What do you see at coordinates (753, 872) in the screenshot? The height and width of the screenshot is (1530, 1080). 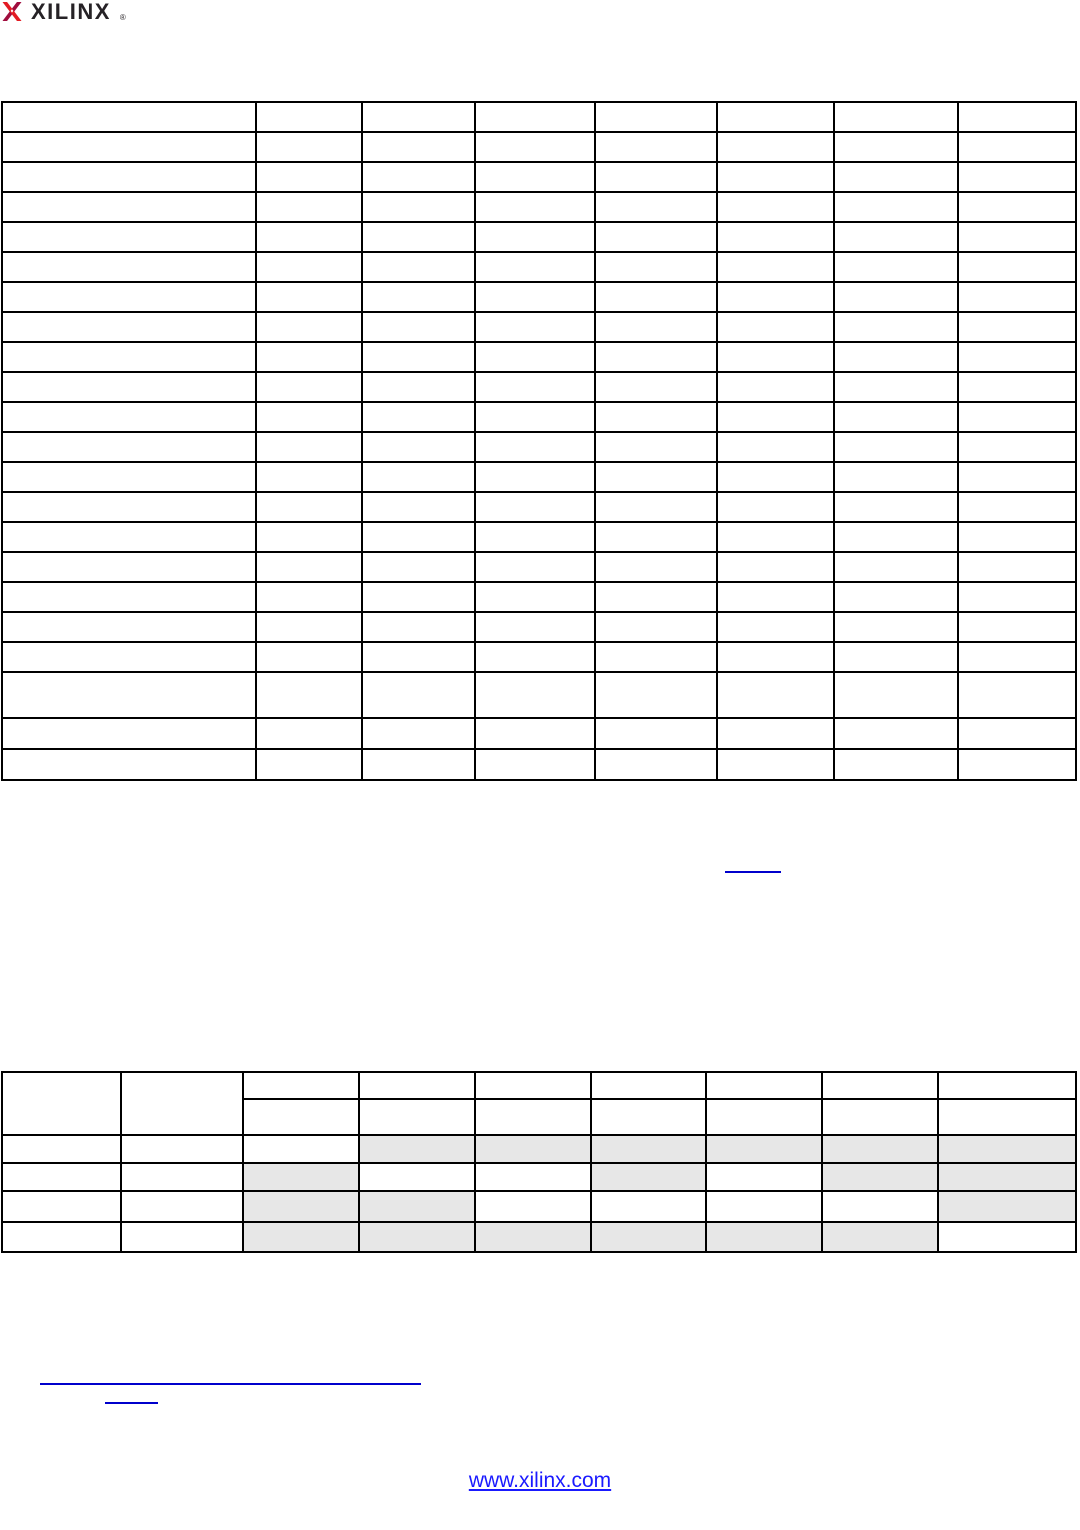 I see `body-inline-link-underline` at bounding box center [753, 872].